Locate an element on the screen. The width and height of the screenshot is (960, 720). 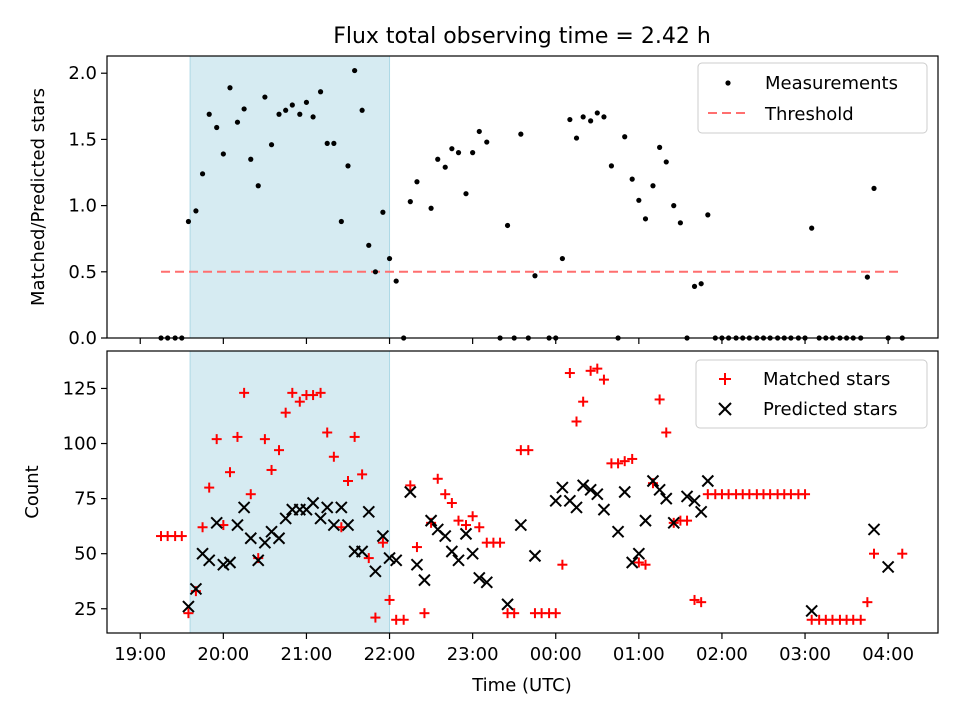
y-tick-label: 1.0 is located at coordinates (82, 206).